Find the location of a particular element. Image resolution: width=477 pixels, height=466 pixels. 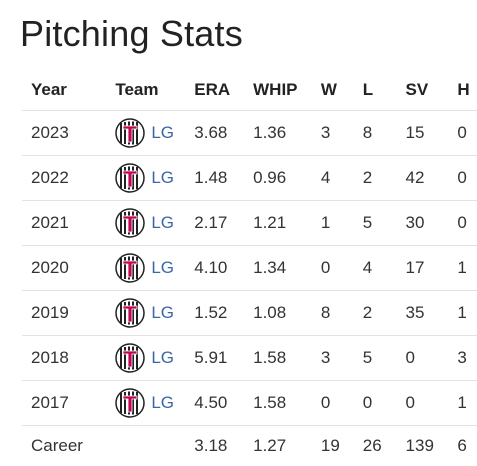

career-team-empty is located at coordinates (154, 446).